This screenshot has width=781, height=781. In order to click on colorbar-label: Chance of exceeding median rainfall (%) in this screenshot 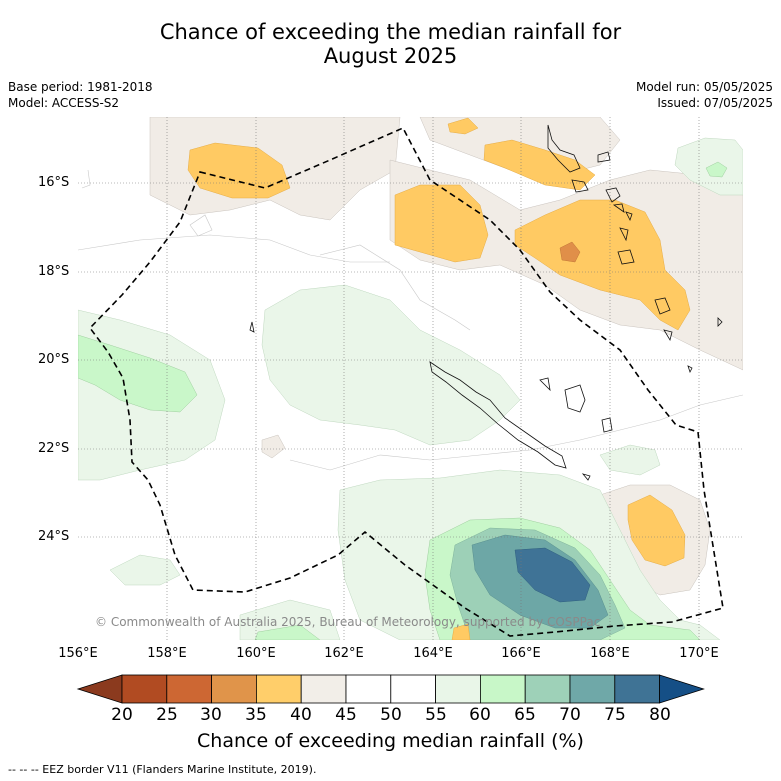, I will do `click(390, 741)`.